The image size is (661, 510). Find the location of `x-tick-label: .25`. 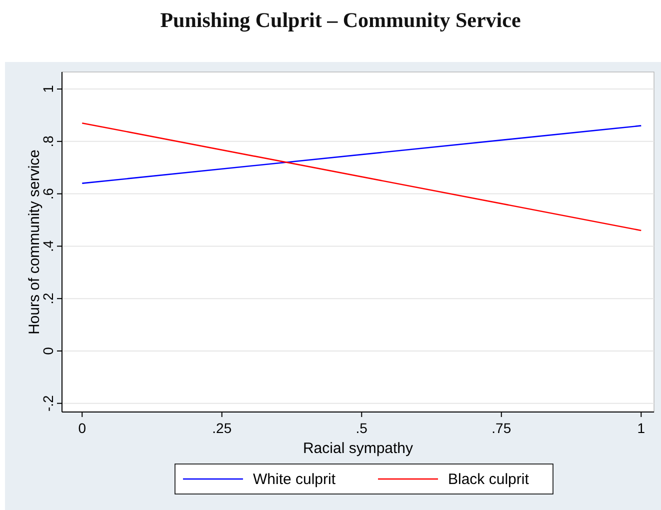

x-tick-label: .25 is located at coordinates (222, 428).